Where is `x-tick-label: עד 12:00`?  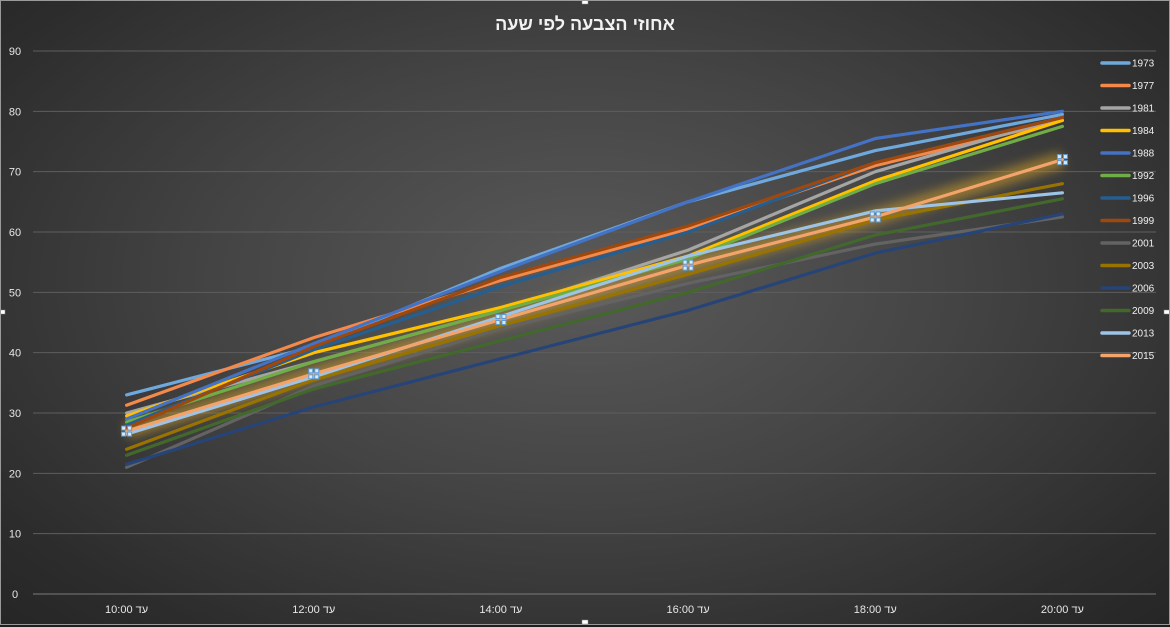
x-tick-label: עד 12:00 is located at coordinates (313, 610).